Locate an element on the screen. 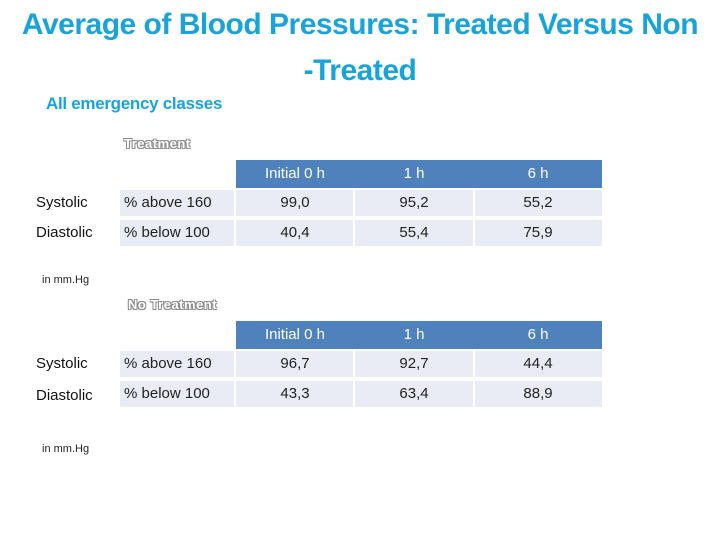 Image resolution: width=720 pixels, height=540 pixels. cell-value: 40,4 is located at coordinates (295, 232).